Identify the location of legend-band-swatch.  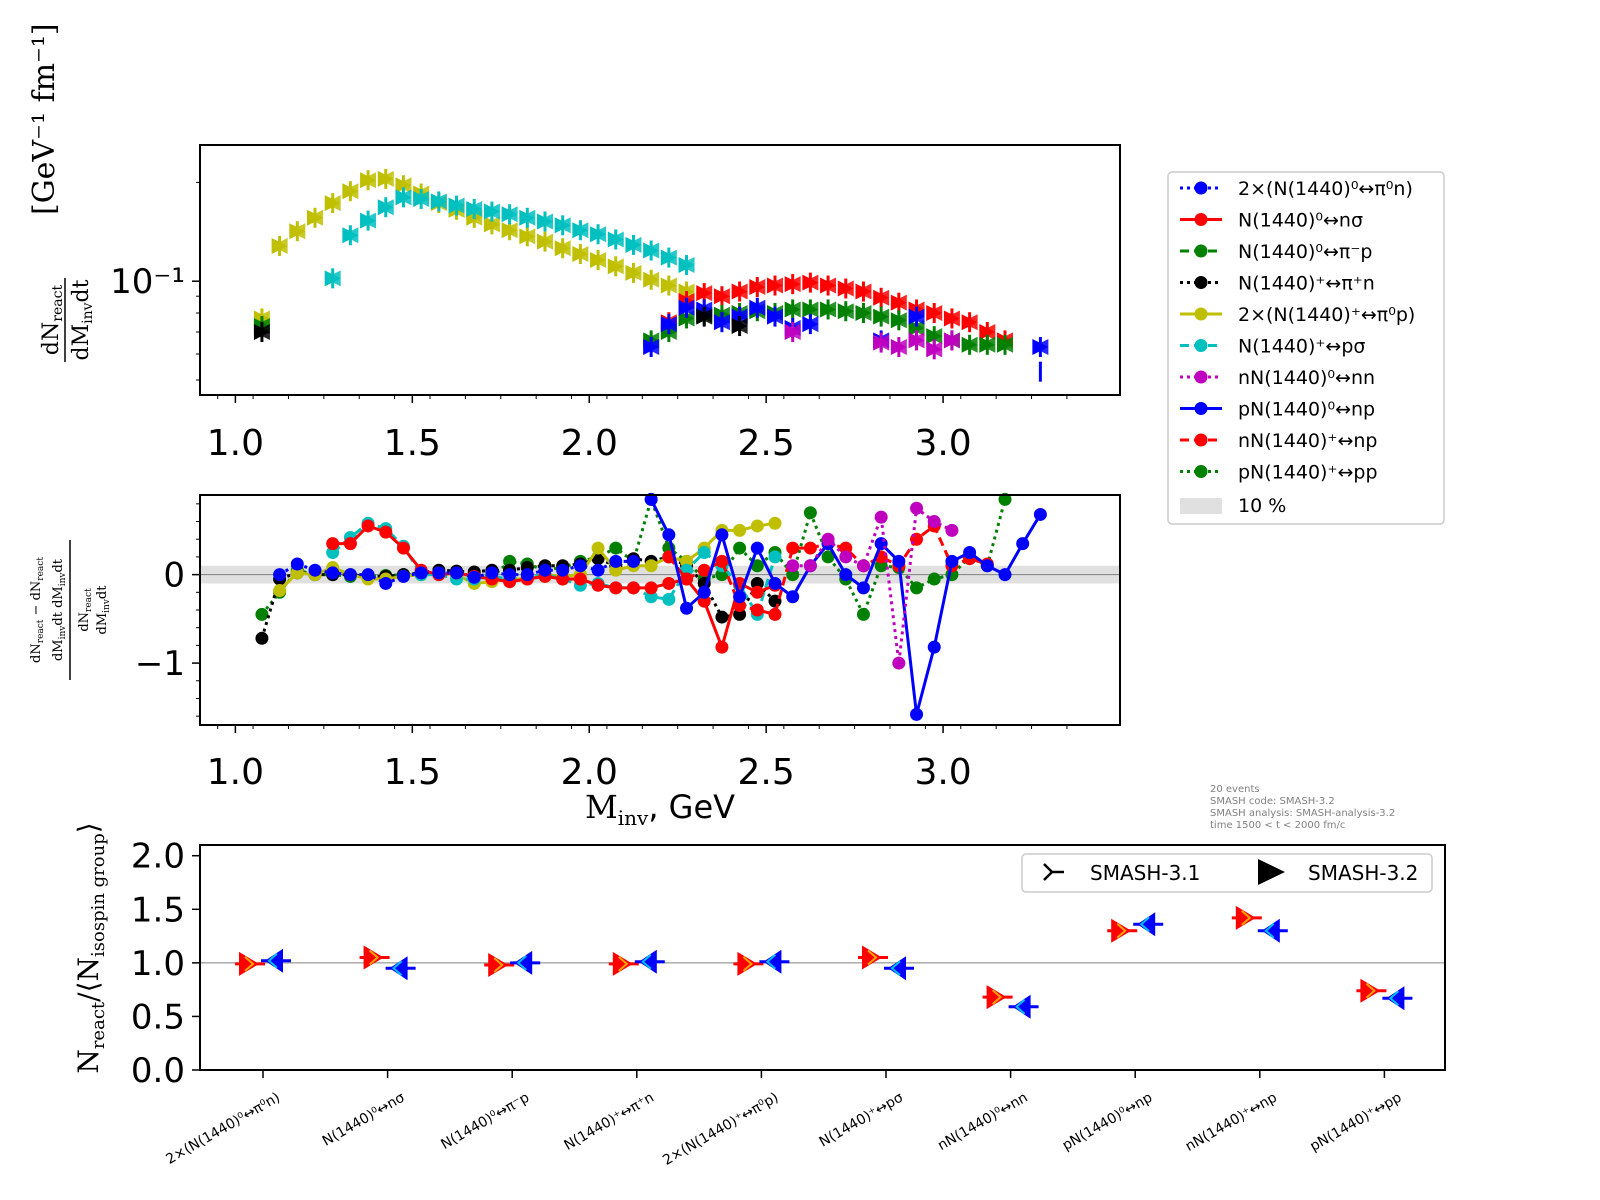
(1201, 506).